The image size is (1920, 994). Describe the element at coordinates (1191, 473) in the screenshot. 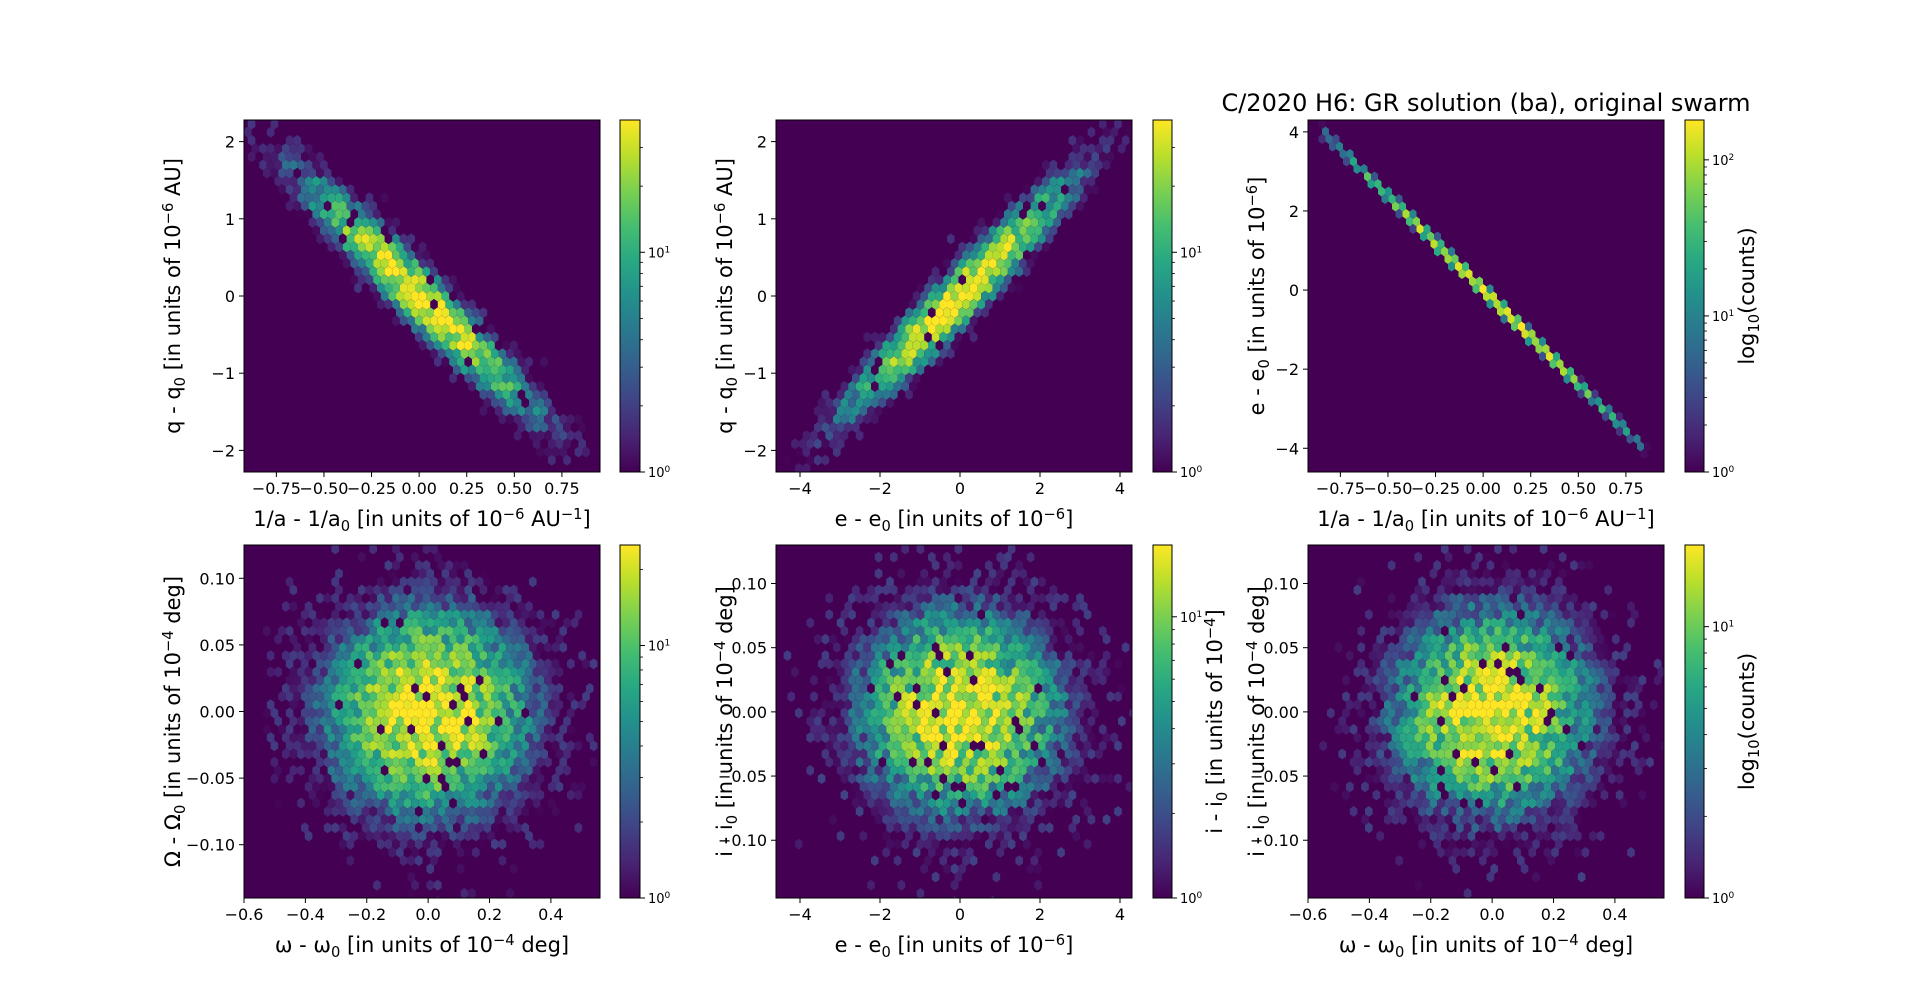

I see `colorbar-tick-label: 100` at that location.